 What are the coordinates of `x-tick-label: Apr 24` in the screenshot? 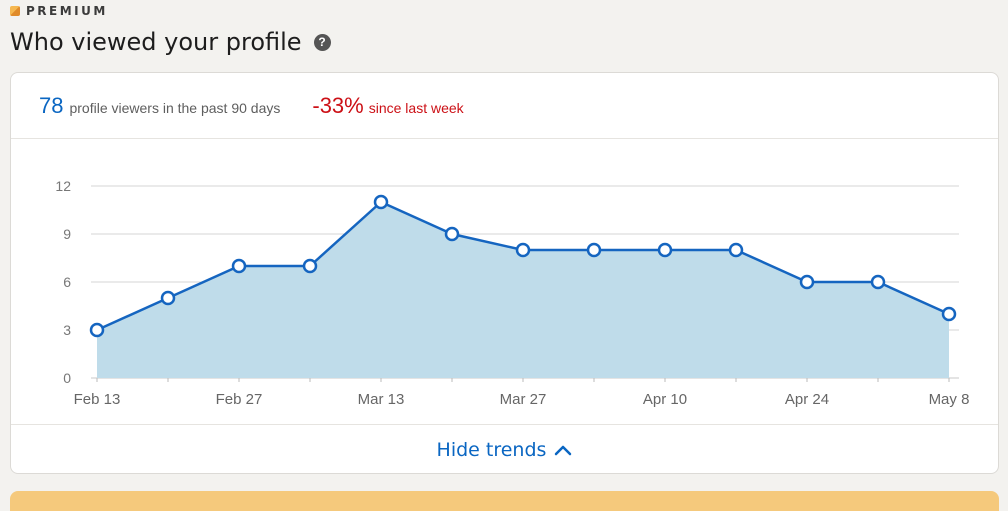 It's located at (807, 399).